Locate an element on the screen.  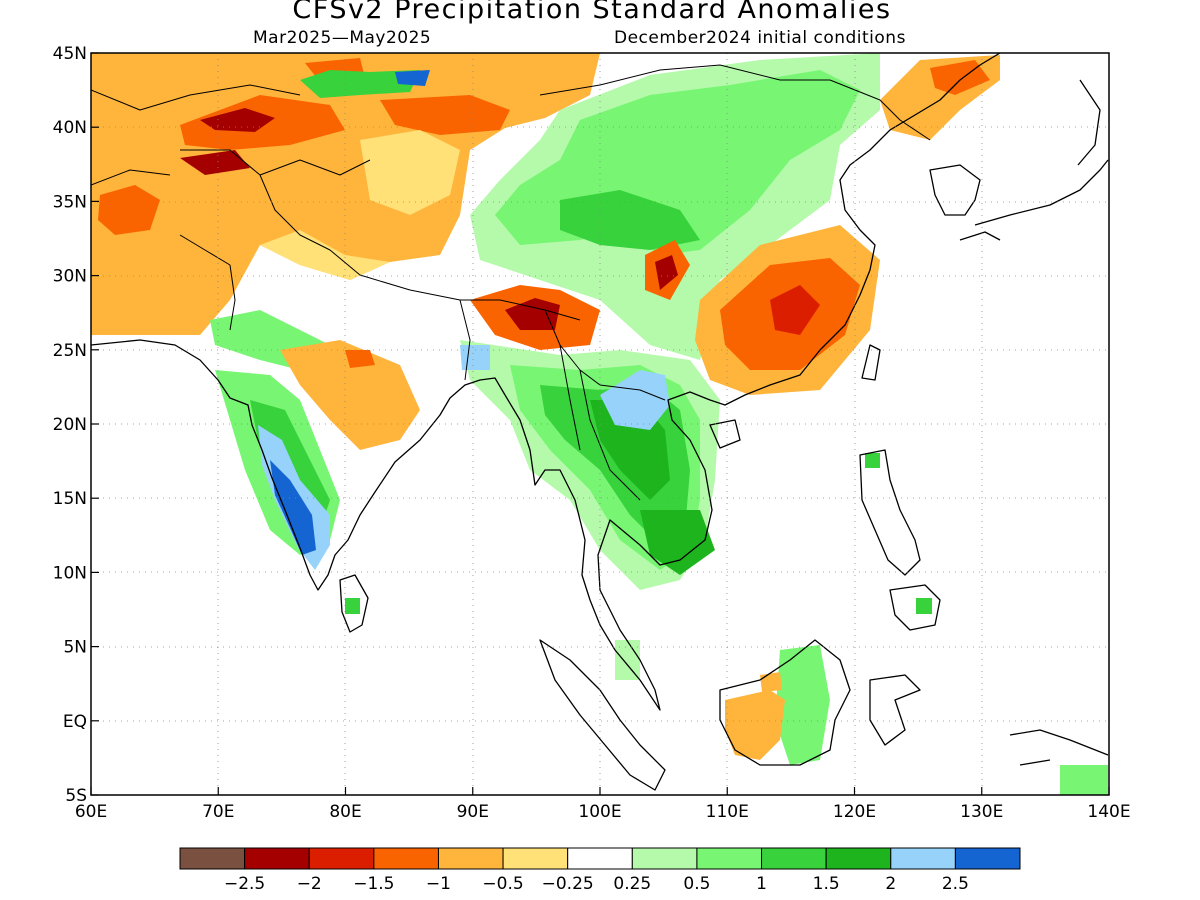
sichuan-dry-core is located at coordinates (666, 272).